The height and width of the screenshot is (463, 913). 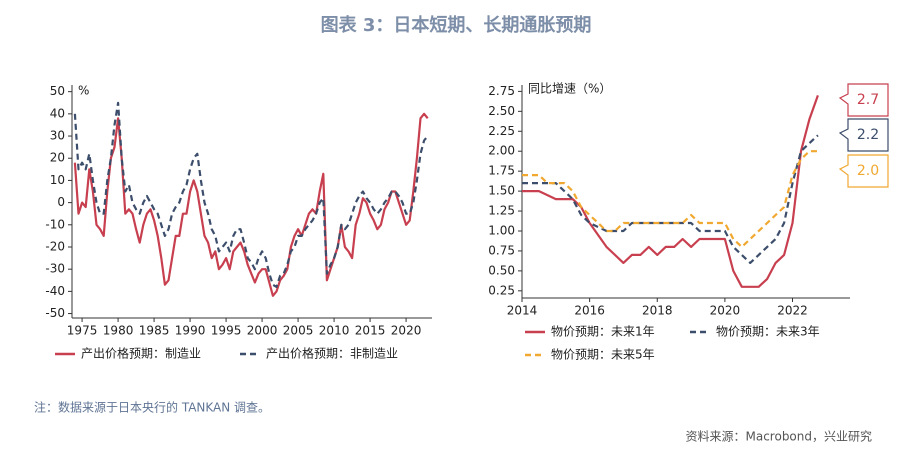 What do you see at coordinates (152, 407) in the screenshot?
I see `note: 注：数据来源于日本央行的 TANKAN 调查。` at bounding box center [152, 407].